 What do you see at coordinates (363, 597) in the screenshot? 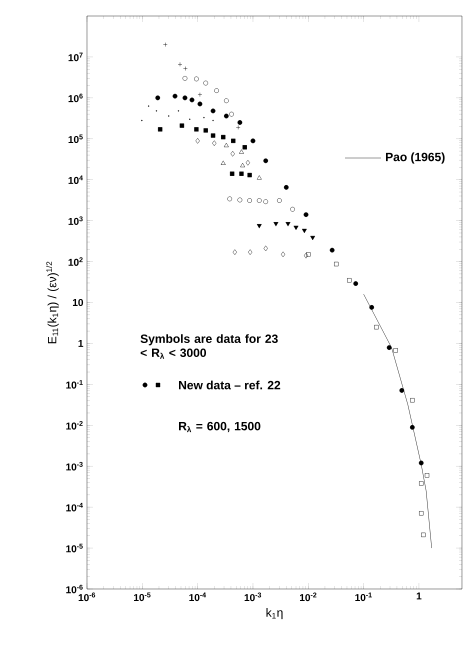
I see `x-tick-label: 10$^{-1}$` at bounding box center [363, 597].